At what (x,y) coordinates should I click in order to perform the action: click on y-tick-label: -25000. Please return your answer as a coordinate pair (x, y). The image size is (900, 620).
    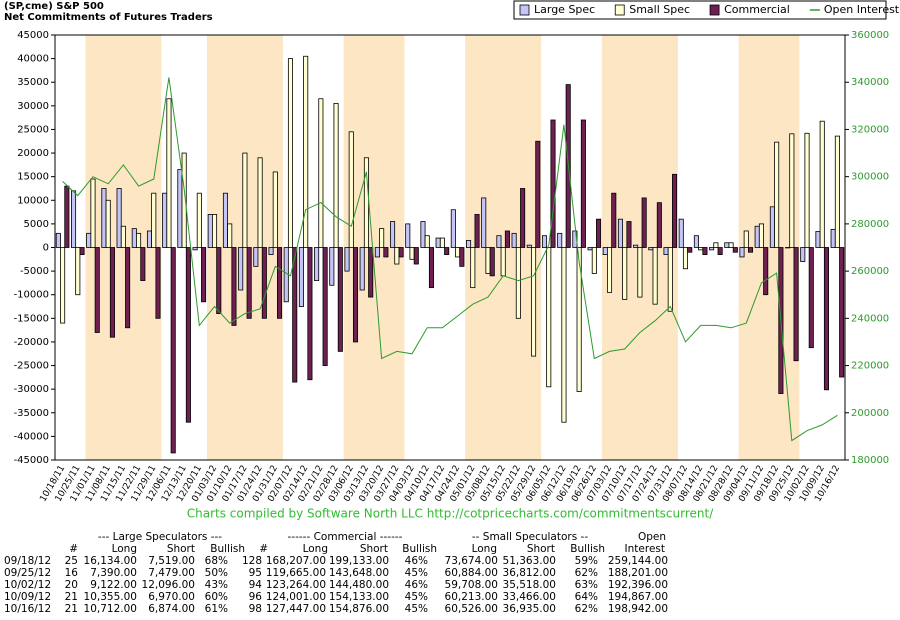
    Looking at the image, I should click on (31, 366).